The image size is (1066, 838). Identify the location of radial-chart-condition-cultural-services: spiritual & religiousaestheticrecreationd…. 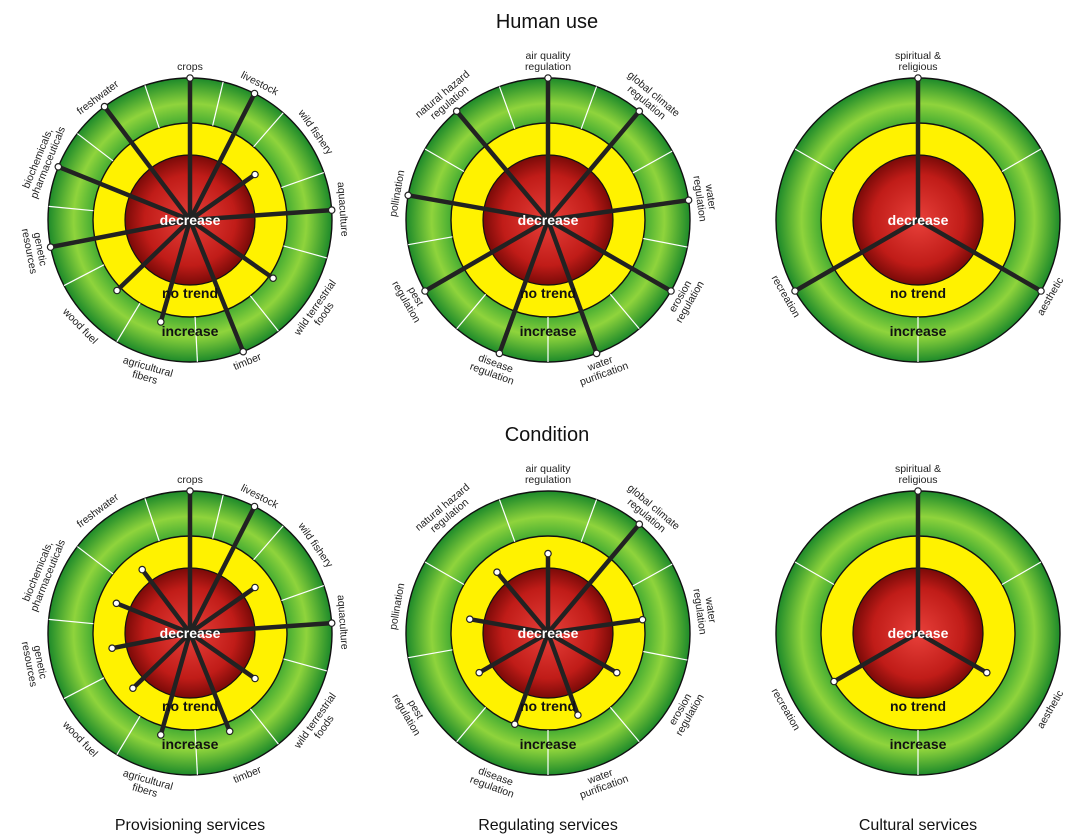
(917, 619).